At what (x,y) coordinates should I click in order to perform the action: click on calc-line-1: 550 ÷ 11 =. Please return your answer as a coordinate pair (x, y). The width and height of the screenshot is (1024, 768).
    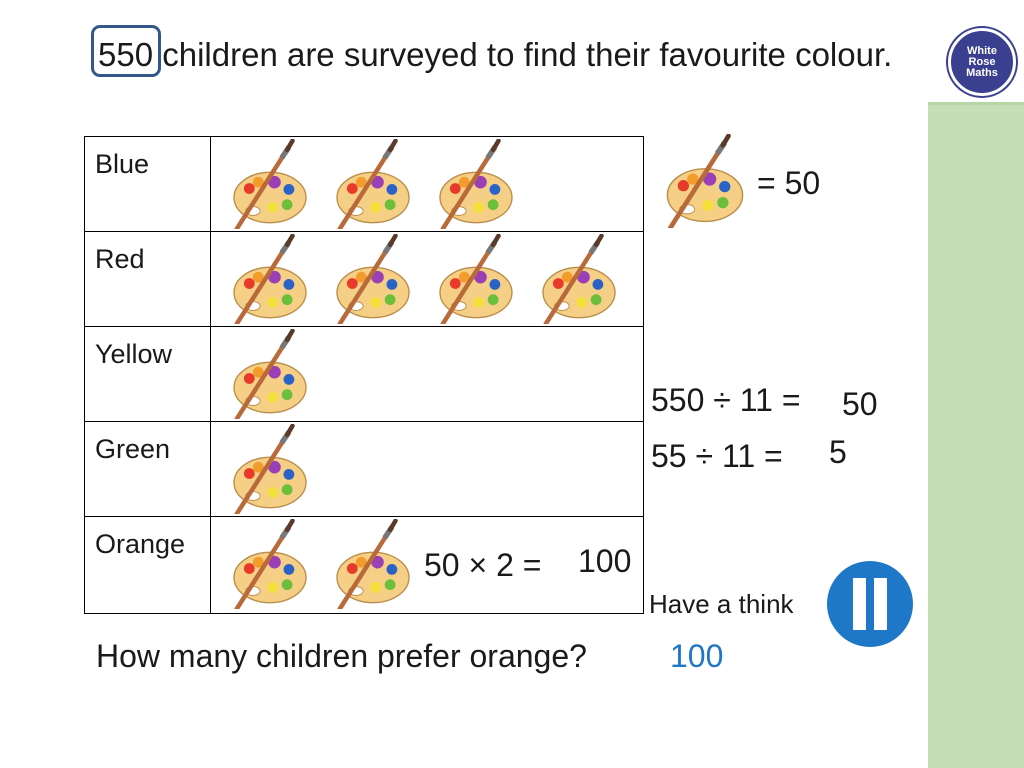
    Looking at the image, I should click on (726, 400).